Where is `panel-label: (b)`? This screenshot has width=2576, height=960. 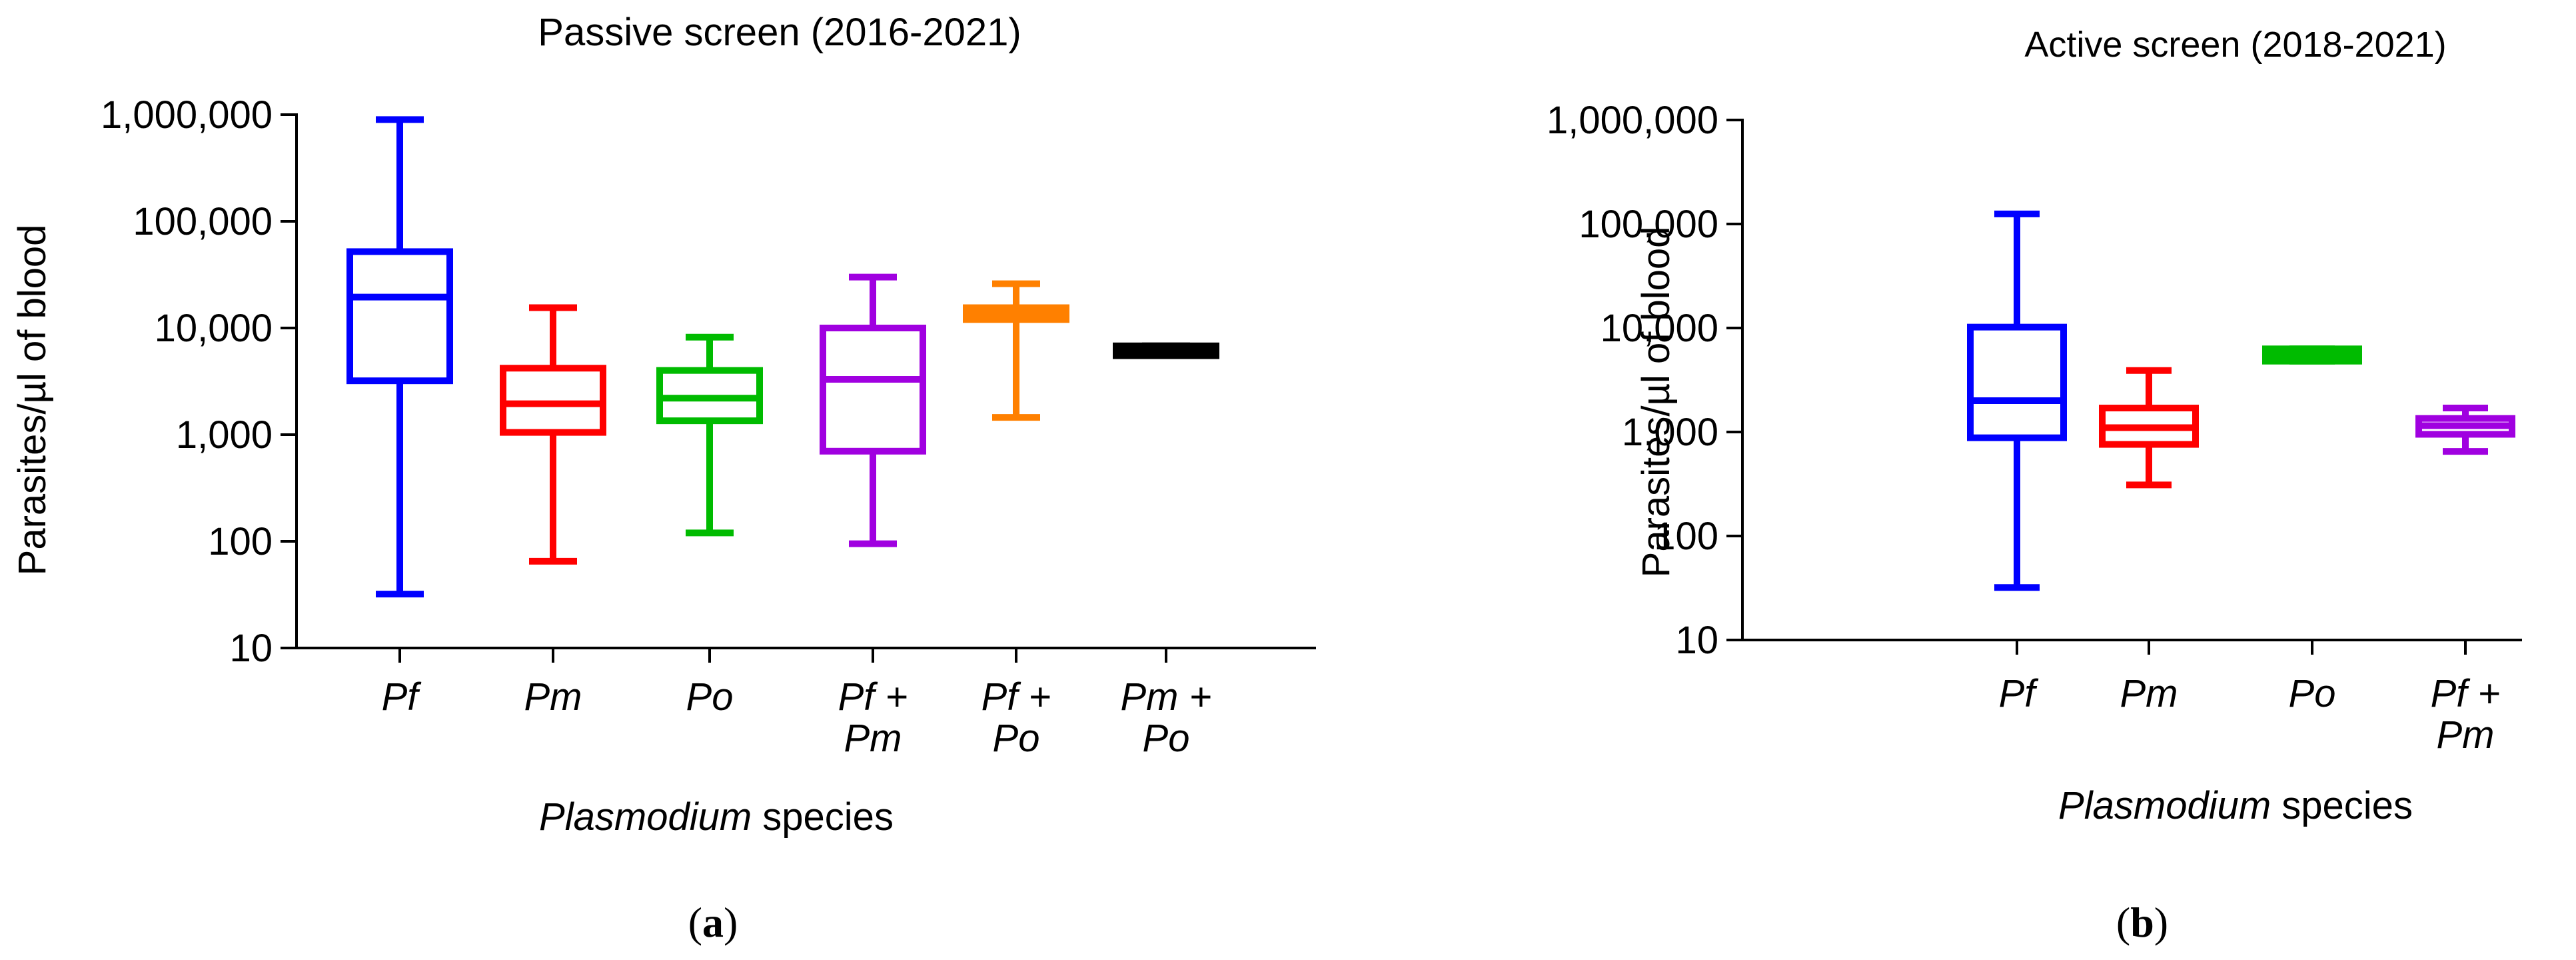 panel-label: (b) is located at coordinates (2142, 922).